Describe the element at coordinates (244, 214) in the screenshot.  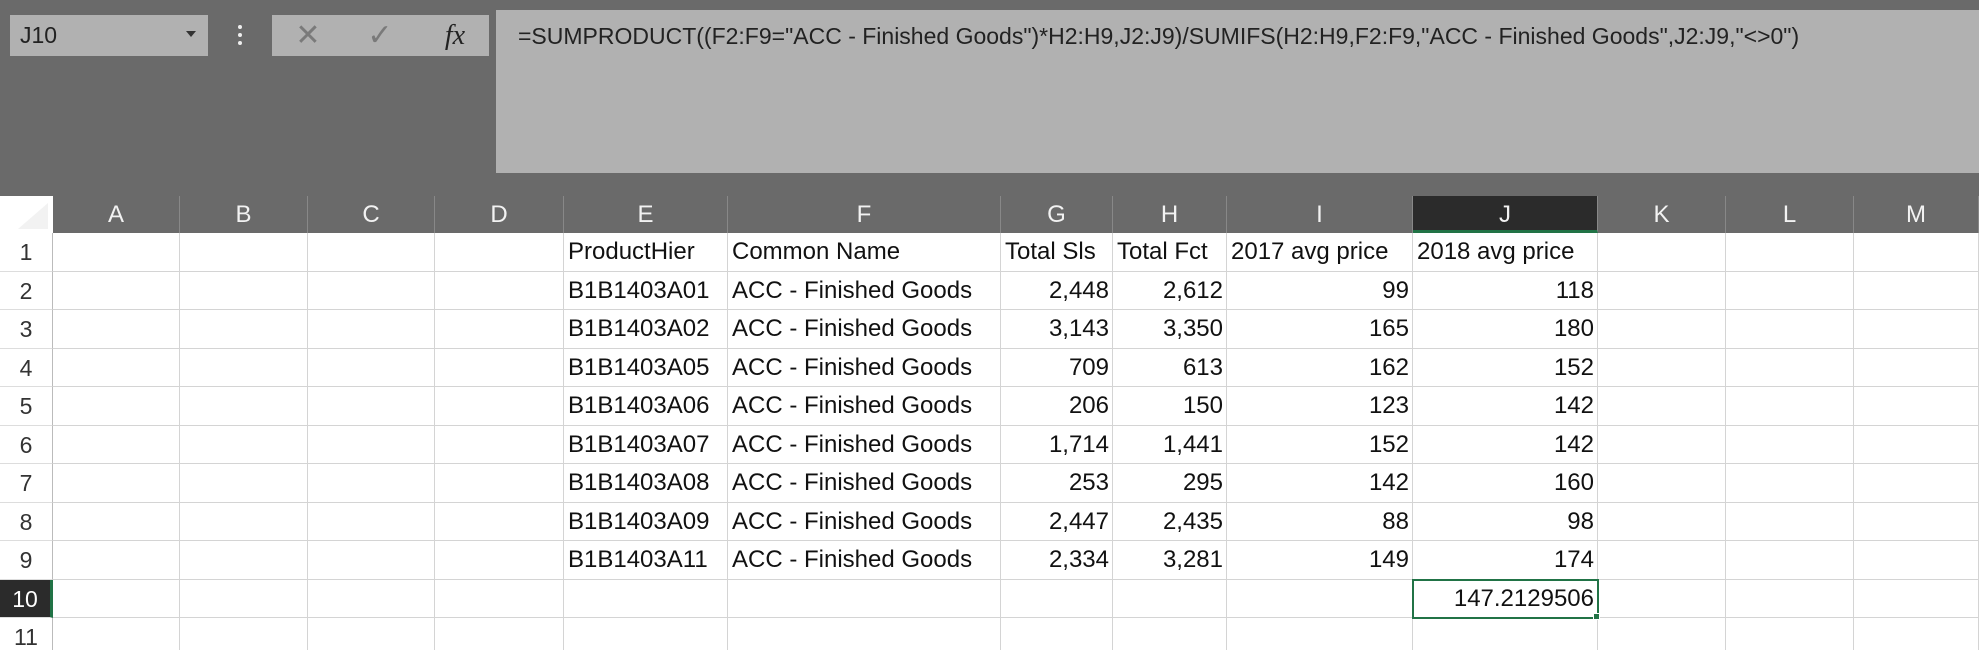
I see `column-header: B` at that location.